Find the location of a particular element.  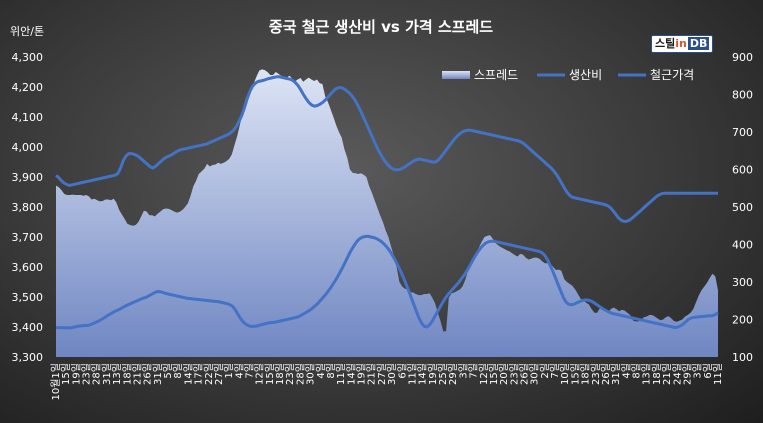

left-axis-tick-label: 3,600 is located at coordinates (28, 267).